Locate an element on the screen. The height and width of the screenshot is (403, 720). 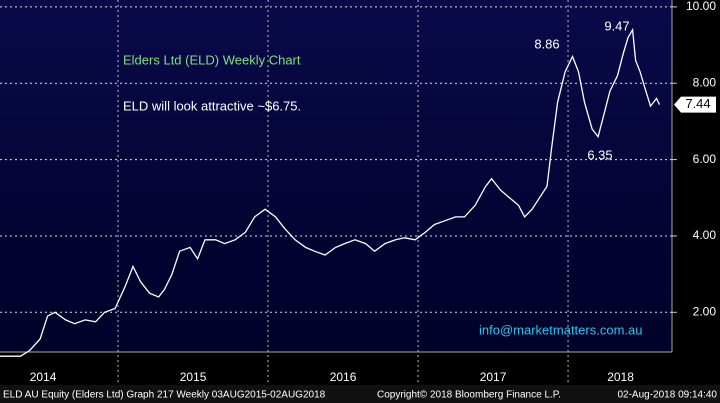
last-price-tag is located at coordinates (695, 104).